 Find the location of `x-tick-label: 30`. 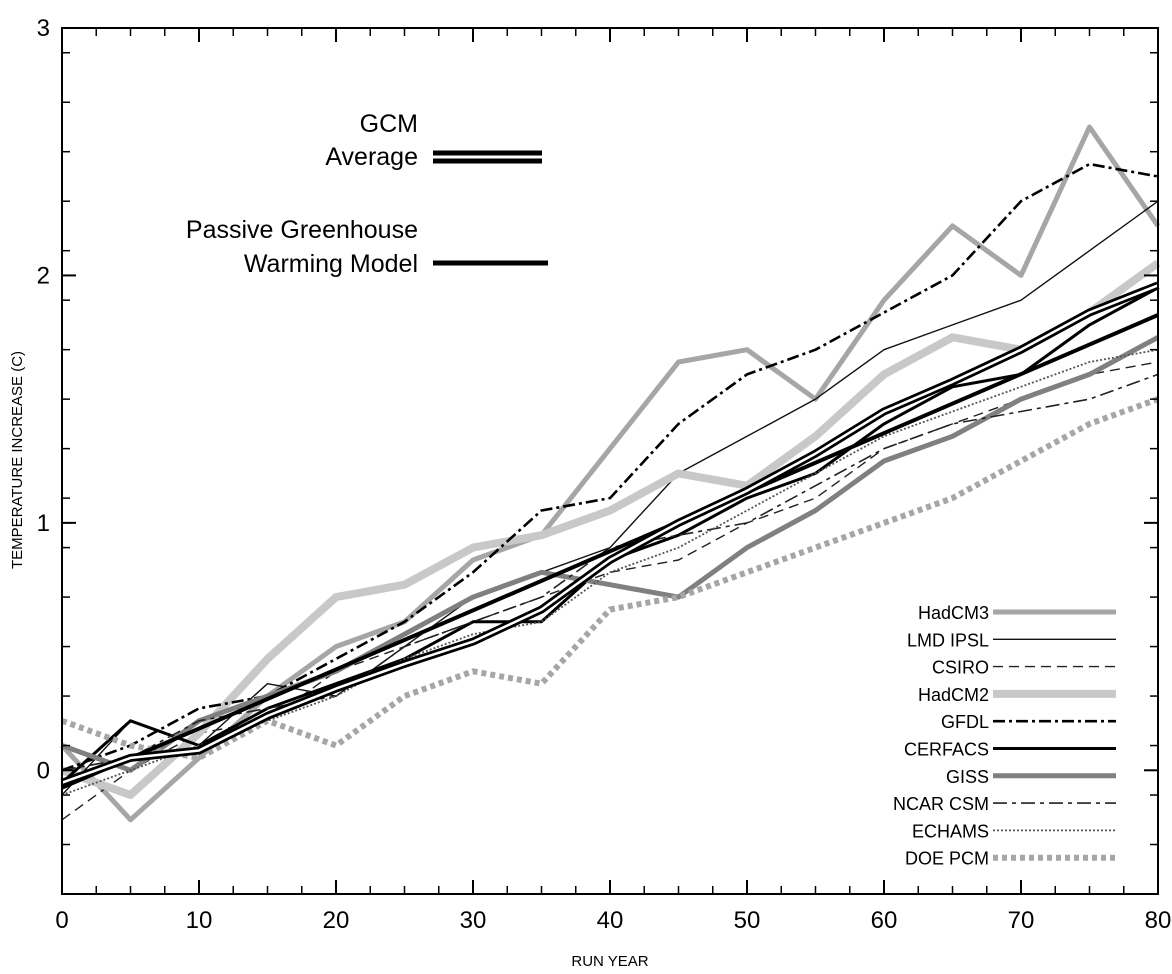

x-tick-label: 30 is located at coordinates (473, 920).